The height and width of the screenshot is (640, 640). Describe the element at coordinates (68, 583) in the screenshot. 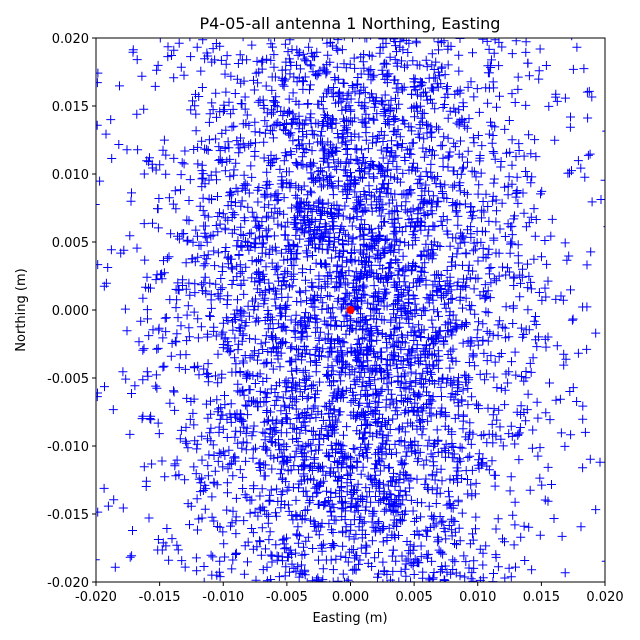

I see `y-tick-label: -0.020` at that location.